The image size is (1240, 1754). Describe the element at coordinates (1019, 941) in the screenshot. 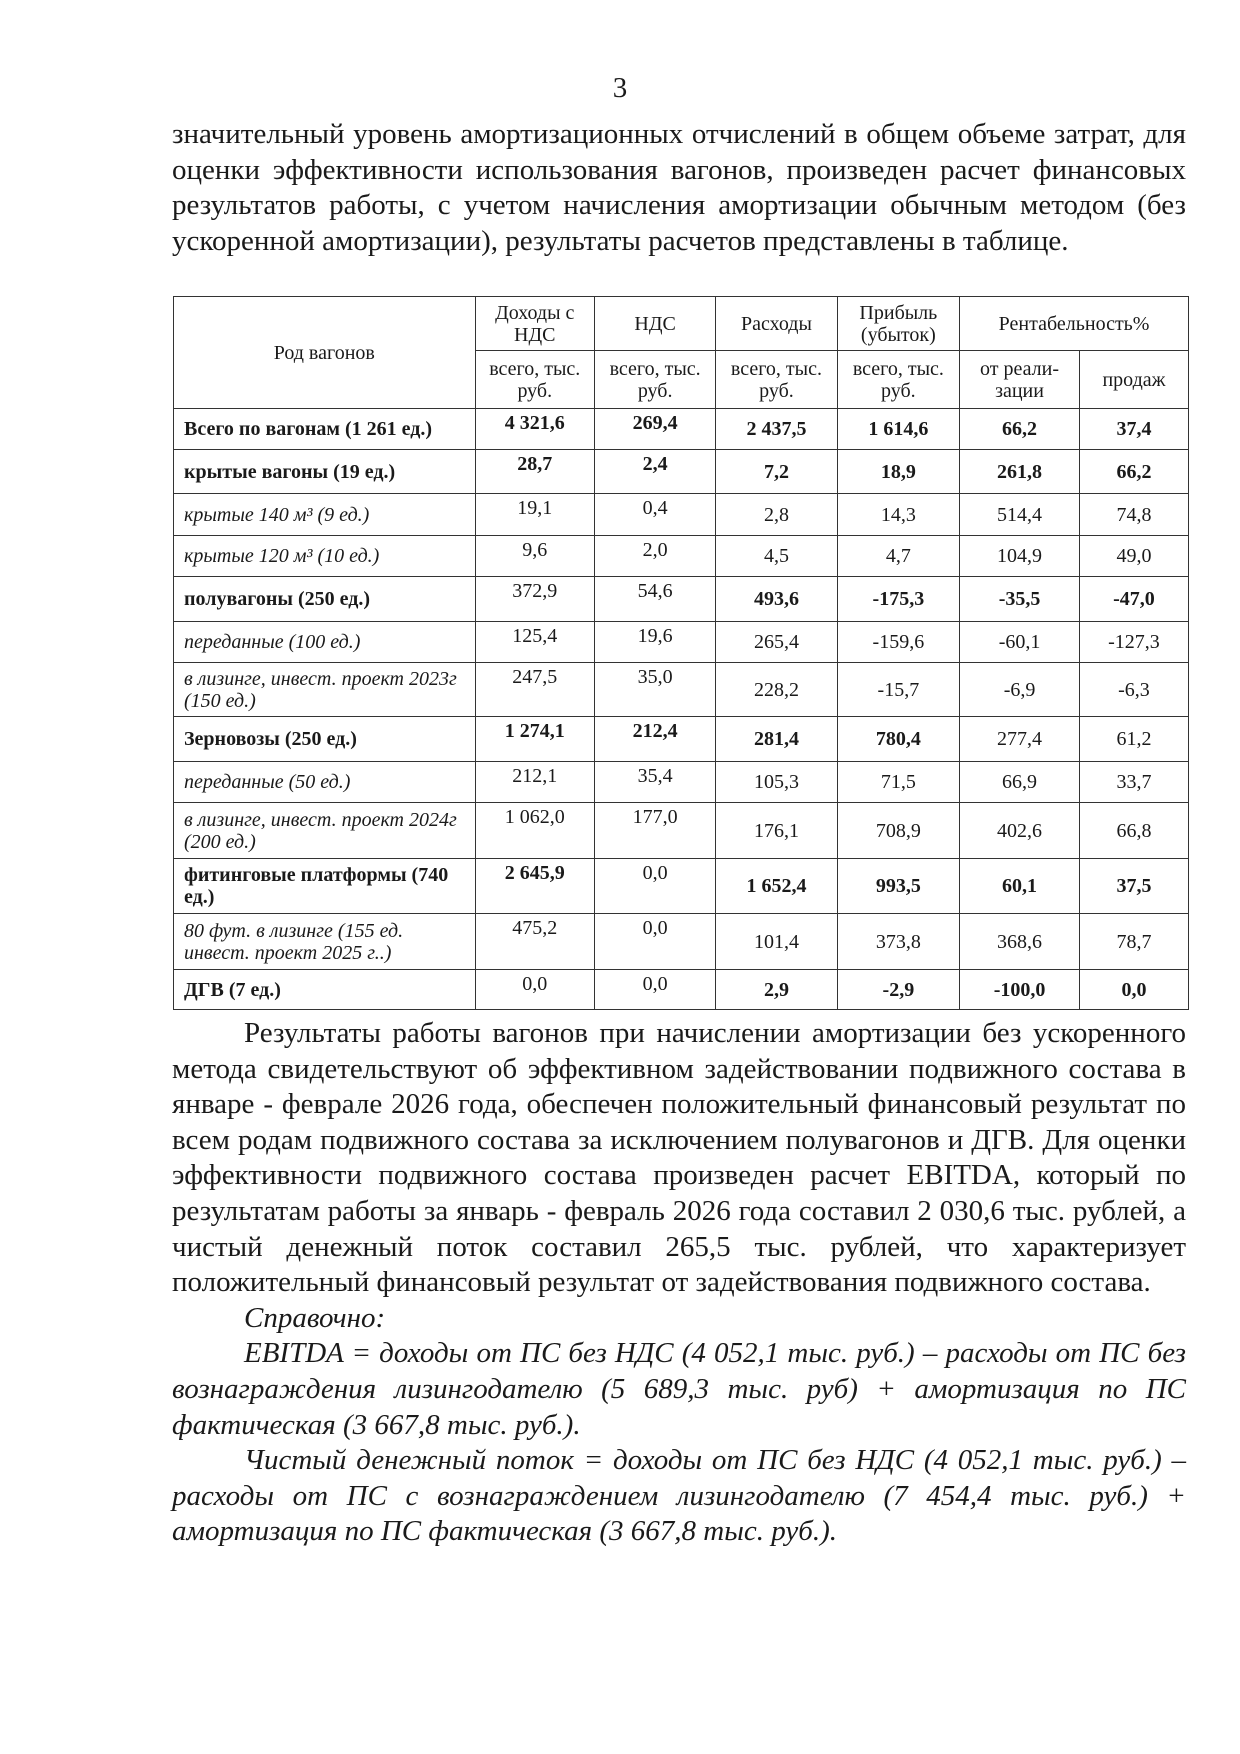

I see `cell-value: 368,6` at that location.